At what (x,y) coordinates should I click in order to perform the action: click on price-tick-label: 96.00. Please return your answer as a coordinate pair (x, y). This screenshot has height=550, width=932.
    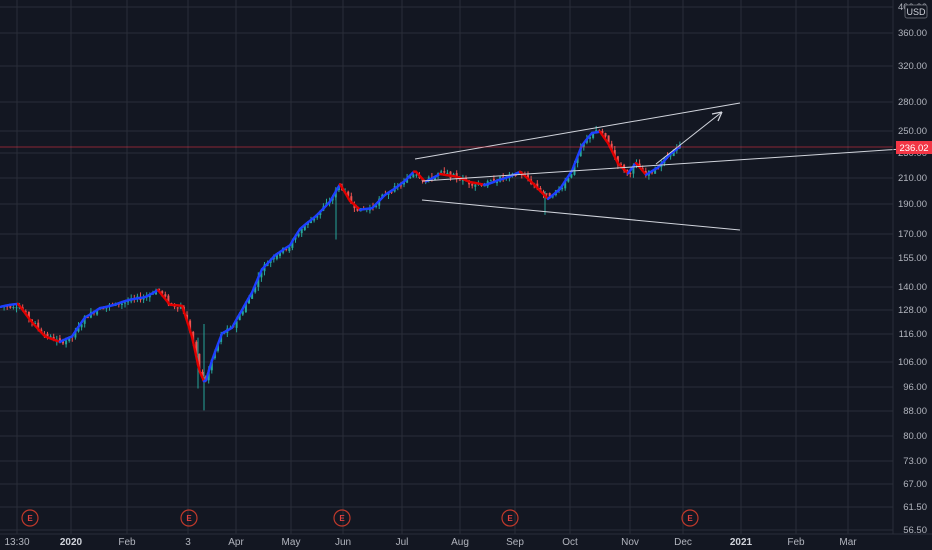
    Looking at the image, I should click on (915, 387).